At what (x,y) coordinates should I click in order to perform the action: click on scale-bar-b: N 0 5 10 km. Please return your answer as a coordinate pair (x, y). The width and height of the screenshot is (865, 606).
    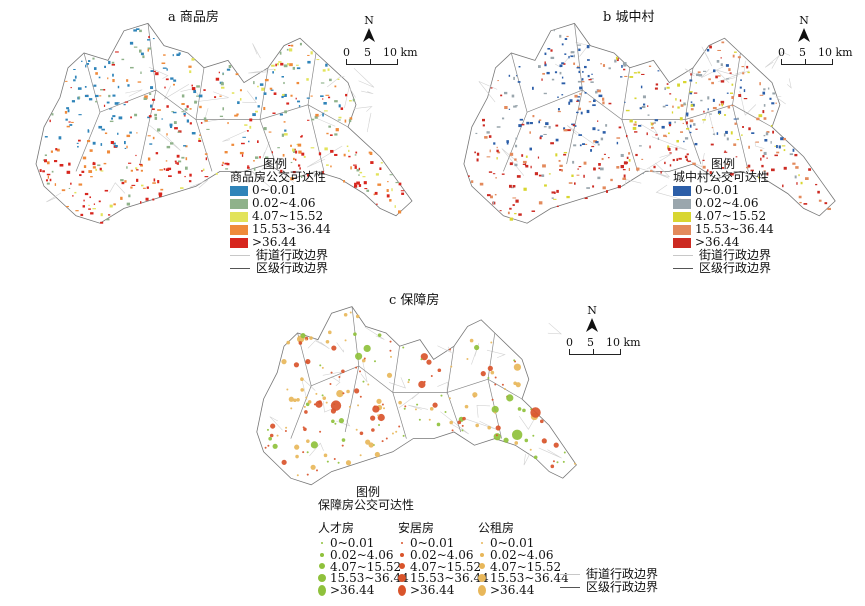
    Looking at the image, I should click on (818, 44).